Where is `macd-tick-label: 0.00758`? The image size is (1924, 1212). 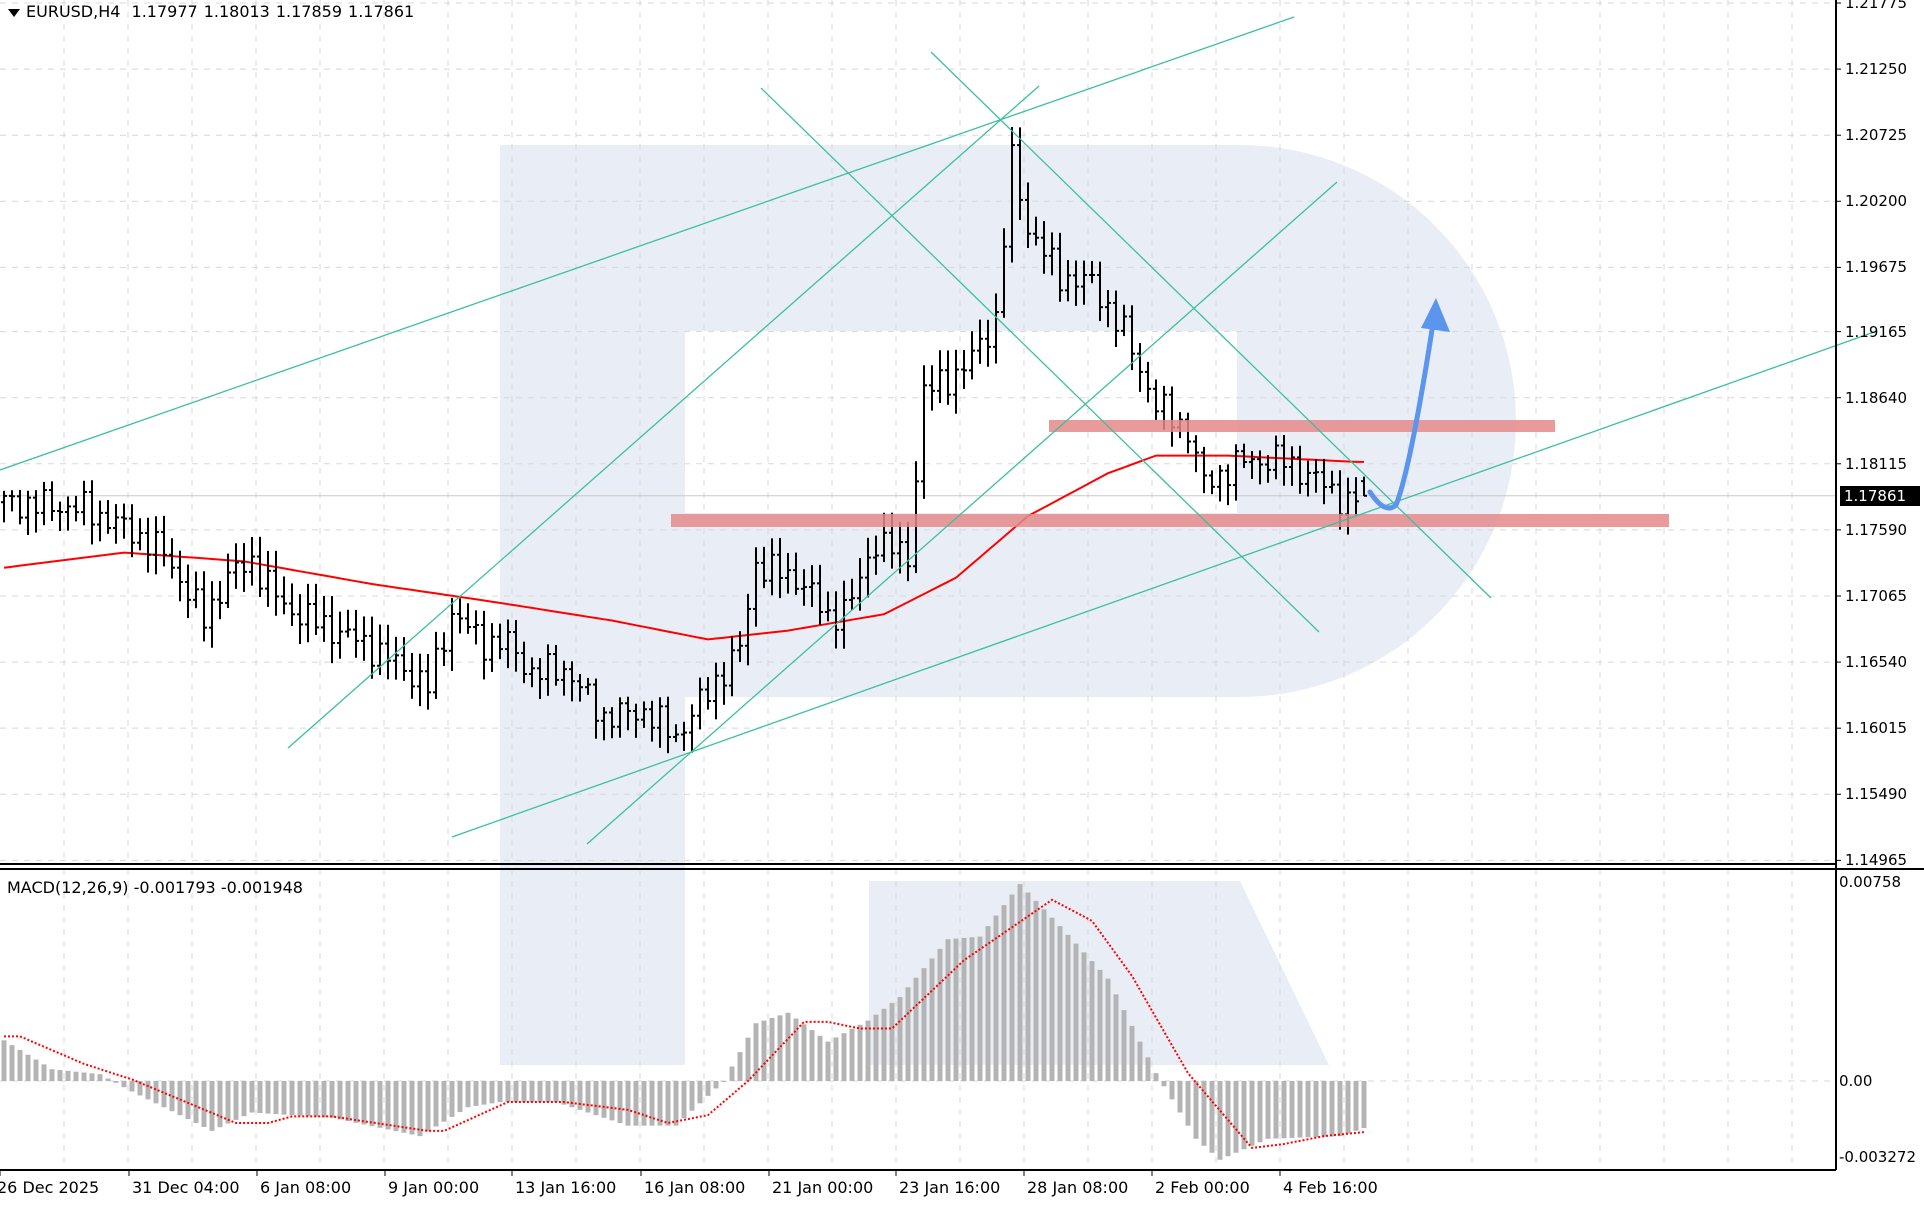
macd-tick-label: 0.00758 is located at coordinates (1870, 882).